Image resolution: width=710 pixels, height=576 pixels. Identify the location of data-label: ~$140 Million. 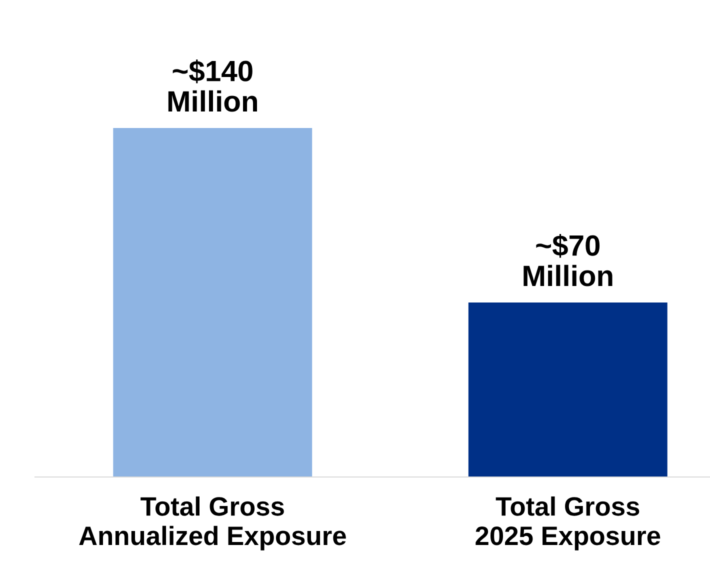
(212, 85).